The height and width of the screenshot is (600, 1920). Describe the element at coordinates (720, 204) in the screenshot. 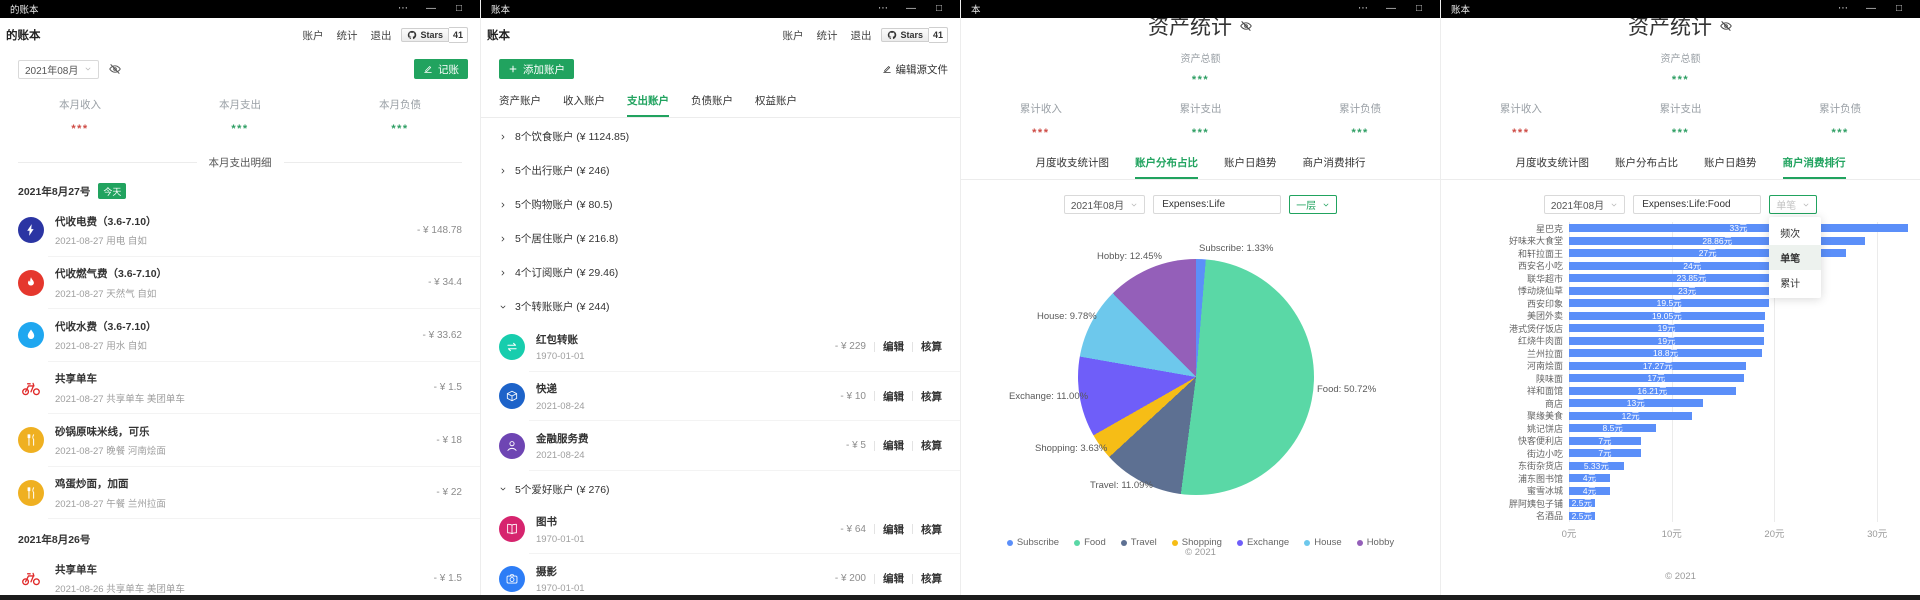

I see `account-group-header: 5个购物账户 (¥ 80.5)` at that location.